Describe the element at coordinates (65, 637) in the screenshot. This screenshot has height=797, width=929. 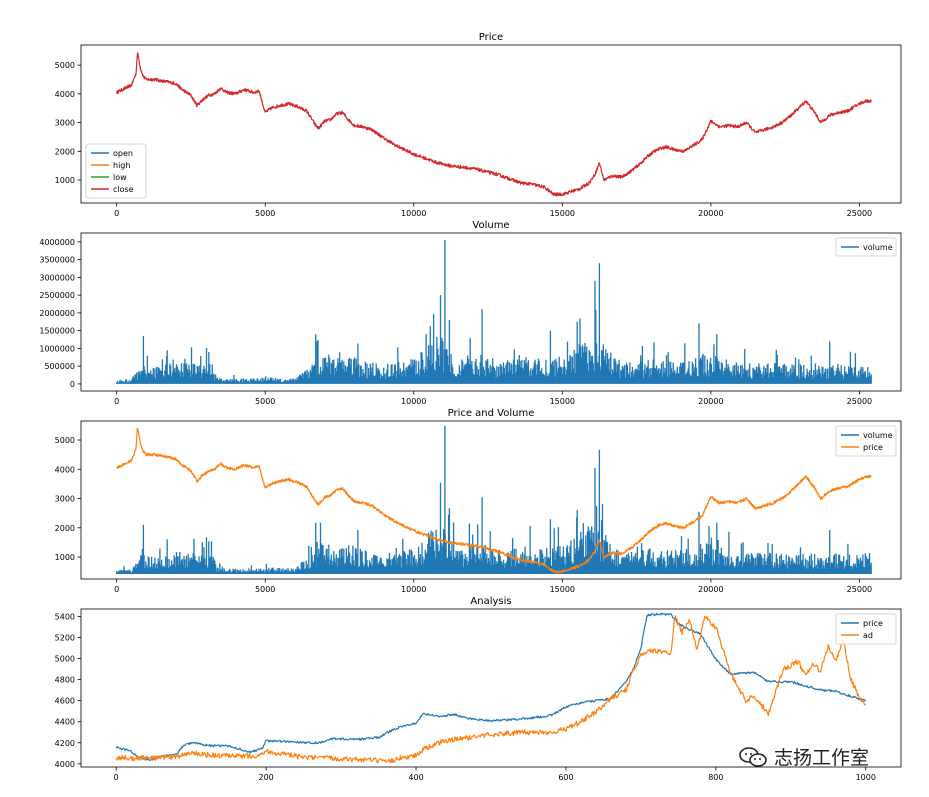
I see `y-tick-label: 5200` at that location.